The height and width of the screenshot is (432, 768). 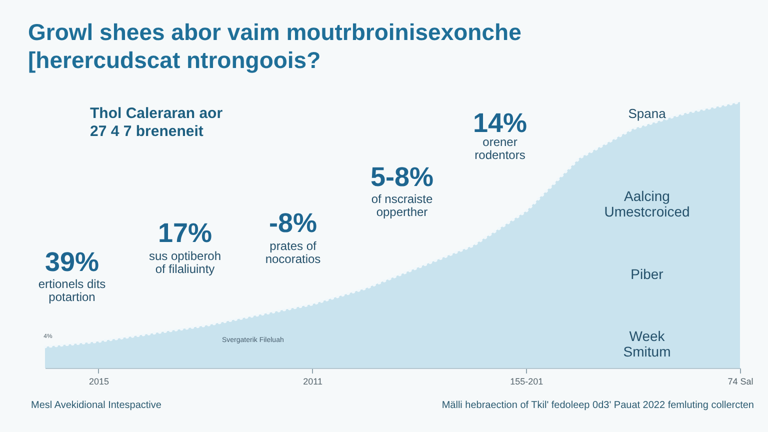 I want to click on x-tick-label: 74 Sal, so click(x=741, y=381).